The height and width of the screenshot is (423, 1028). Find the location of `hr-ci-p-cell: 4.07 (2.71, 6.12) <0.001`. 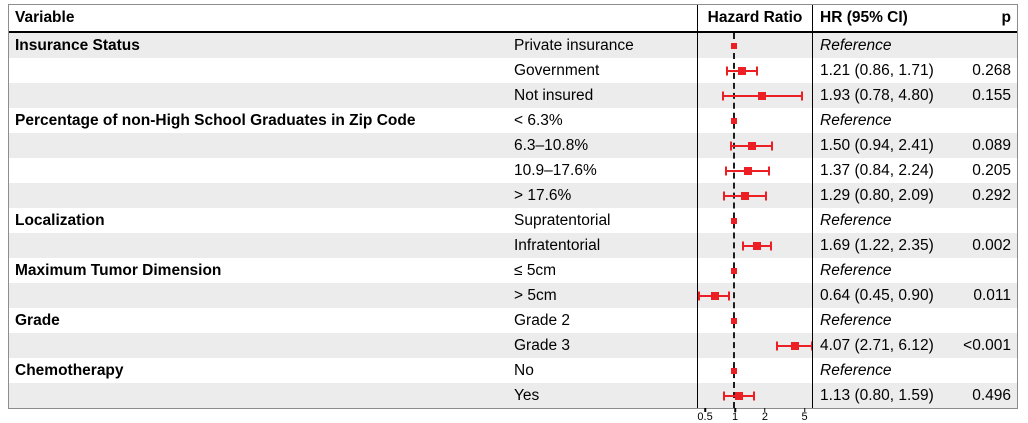

hr-ci-p-cell: 4.07 (2.71, 6.12) <0.001 is located at coordinates (915, 345).